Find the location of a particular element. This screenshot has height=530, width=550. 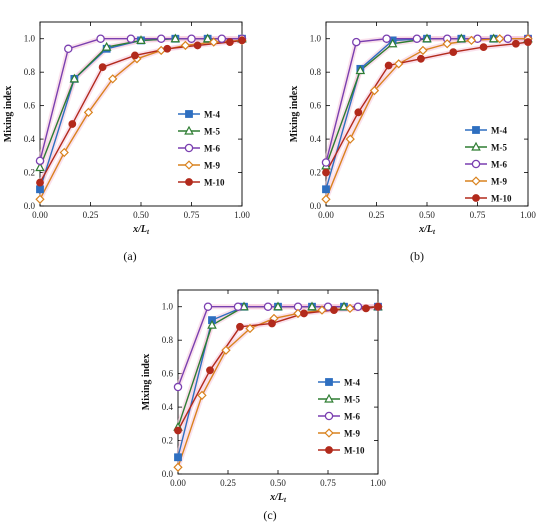

y-tick-label: 0.6 is located at coordinates (168, 374).